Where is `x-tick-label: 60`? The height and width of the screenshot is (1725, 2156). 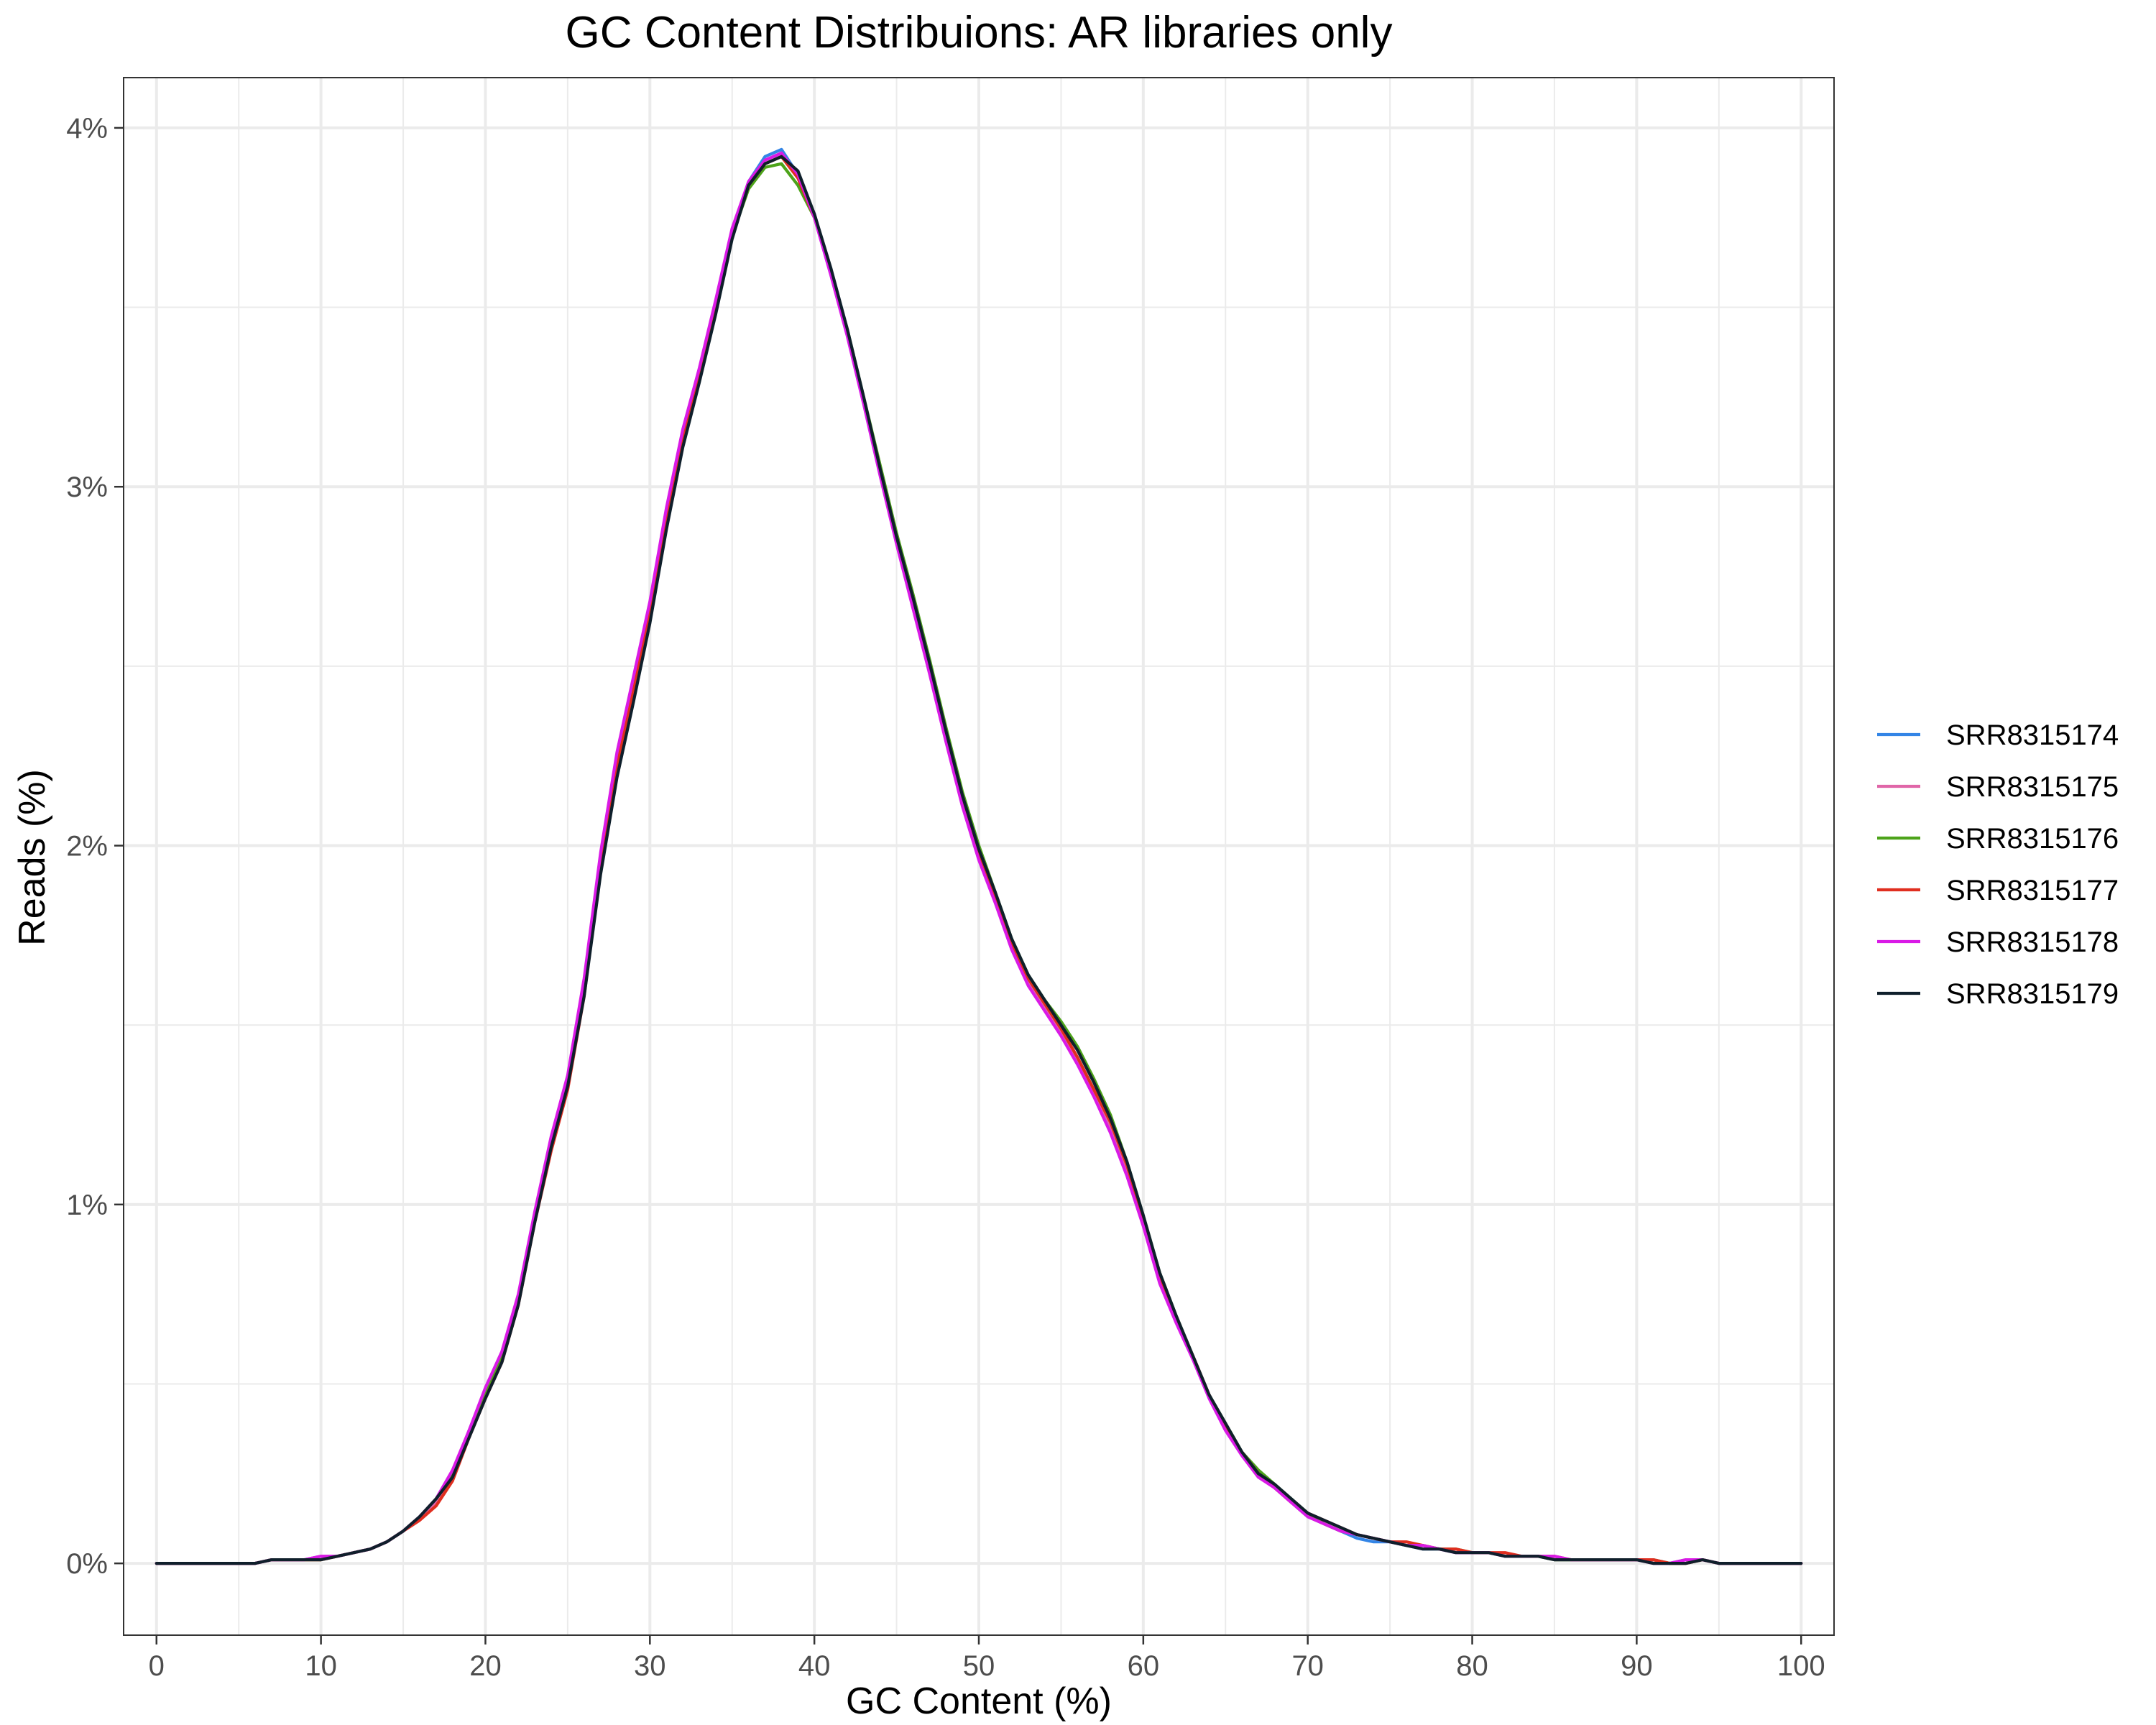
x-tick-label: 60 is located at coordinates (1144, 1666).